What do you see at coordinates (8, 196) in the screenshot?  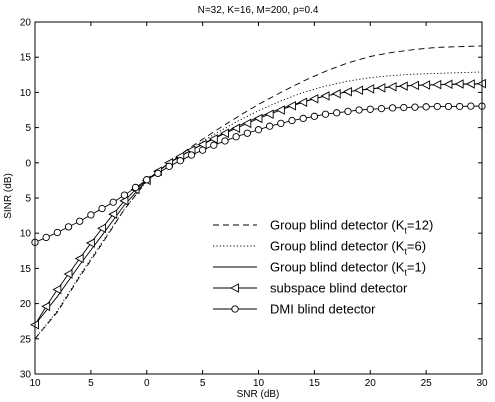 I see `y-axis-label: SINR (dB)` at bounding box center [8, 196].